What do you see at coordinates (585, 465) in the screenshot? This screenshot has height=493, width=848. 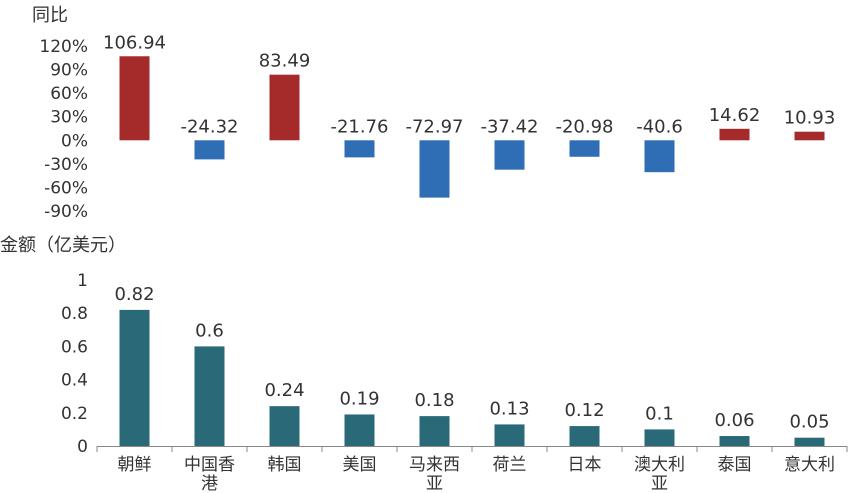 I see `category-label-日本: 日本` at bounding box center [585, 465].